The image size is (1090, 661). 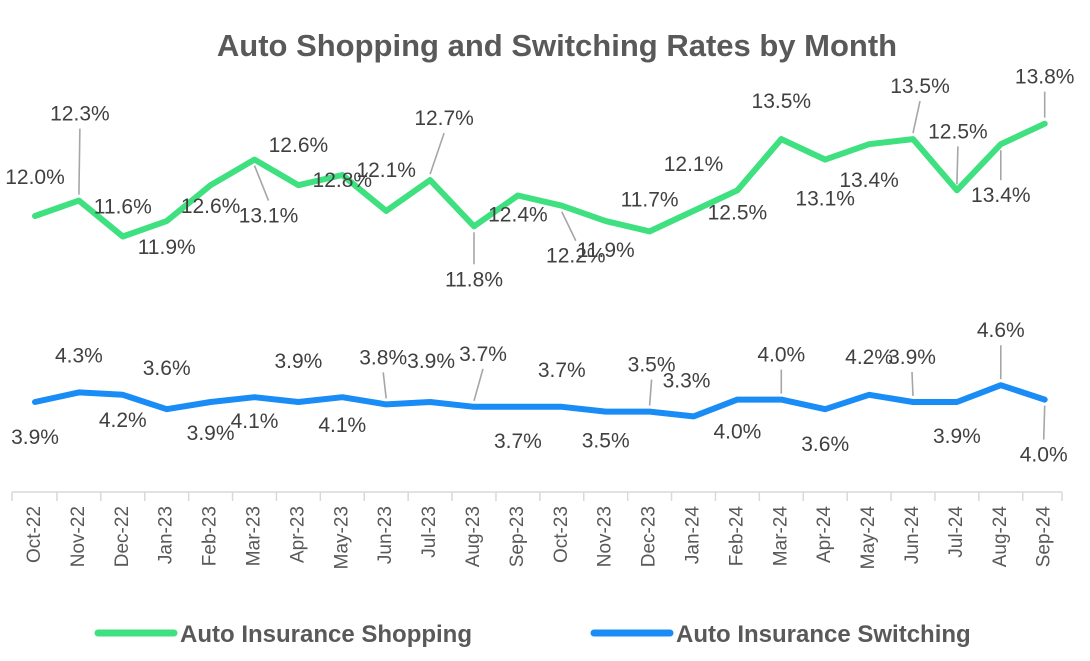 What do you see at coordinates (649, 536) in the screenshot?
I see `x-tick-label: Dec-23` at bounding box center [649, 536].